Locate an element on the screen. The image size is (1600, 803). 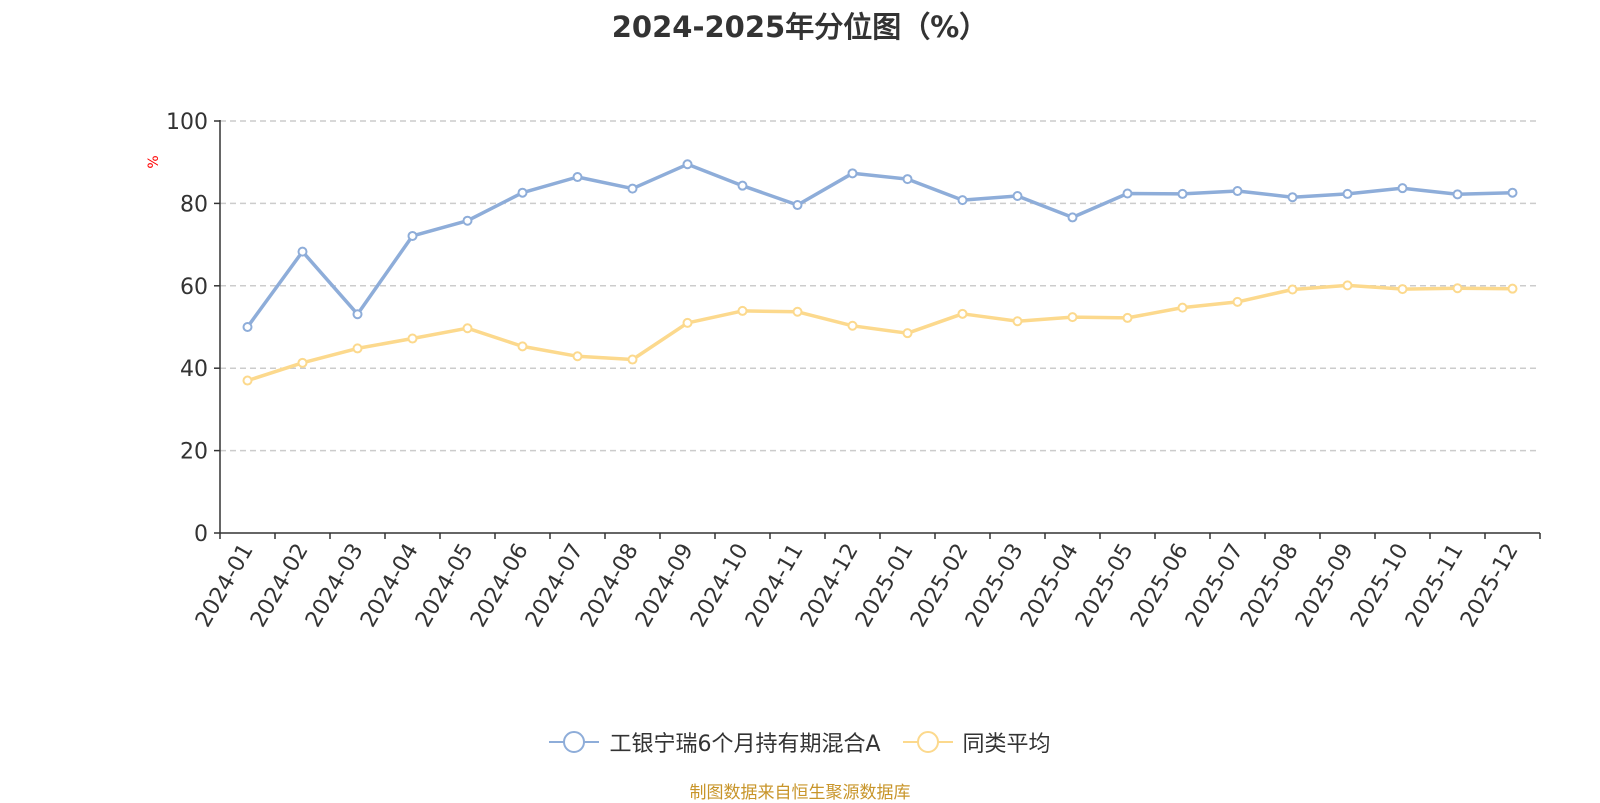
y-tick-label: 80 is located at coordinates (194, 204).